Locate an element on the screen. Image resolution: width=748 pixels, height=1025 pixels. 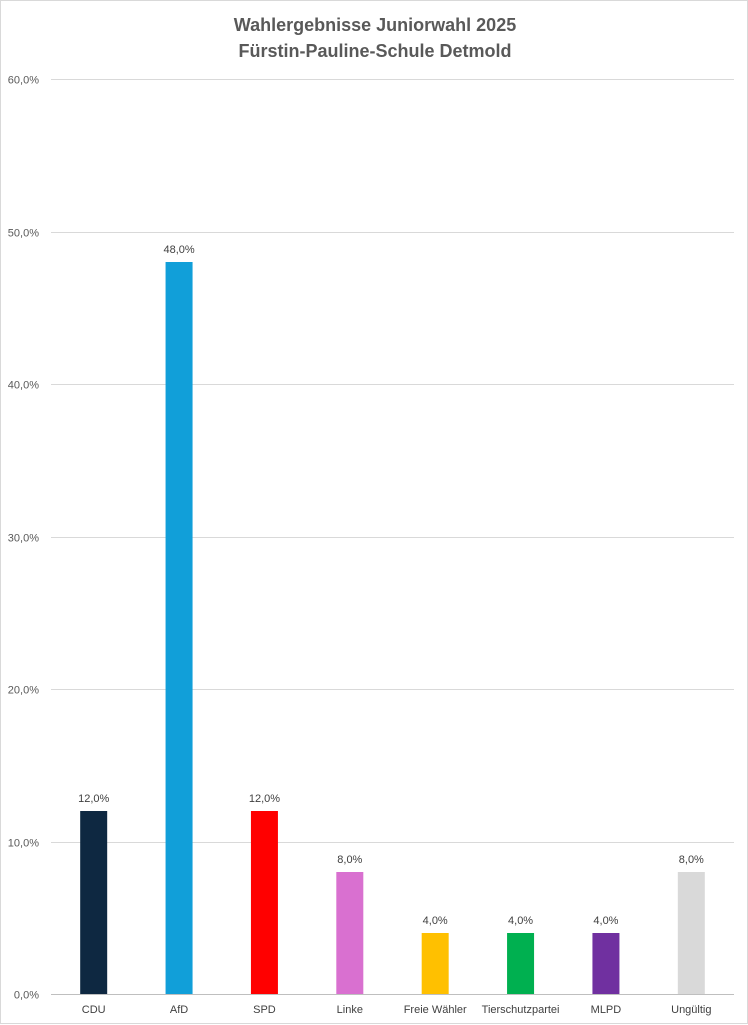
category-label: CDU is located at coordinates (94, 1010).